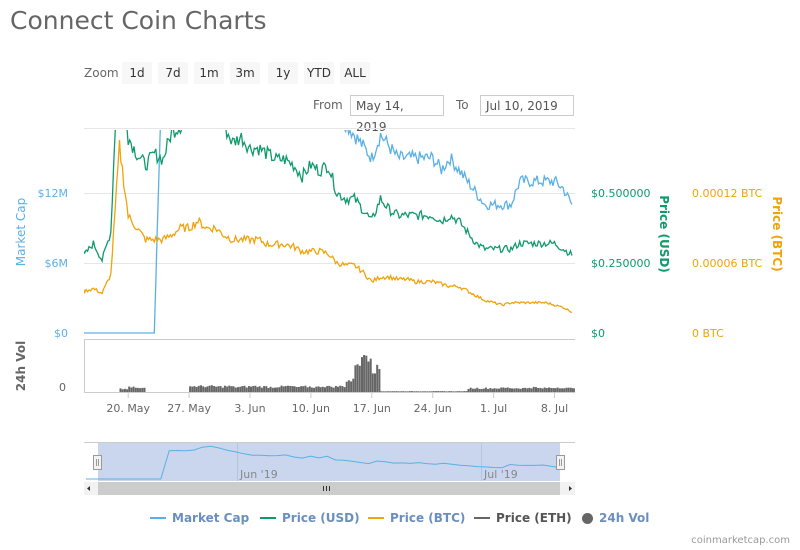 This screenshot has width=800, height=550. I want to click on navigator: Jun '19 Jul '19, so click(329, 462).